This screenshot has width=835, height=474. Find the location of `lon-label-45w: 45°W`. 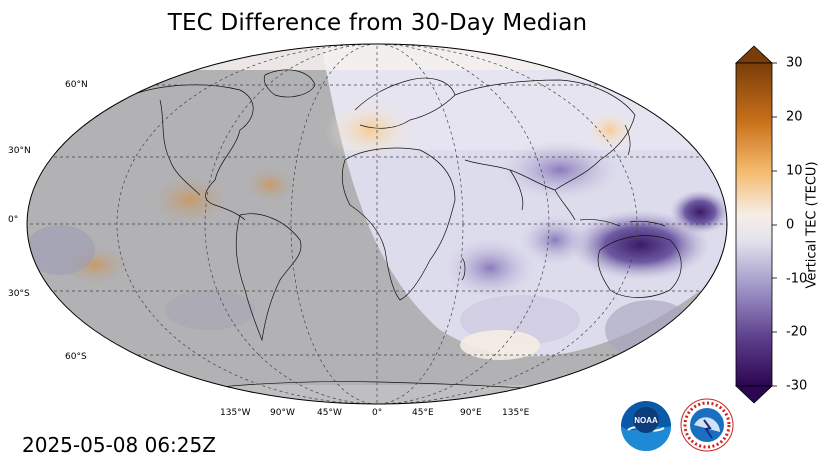

lon-label-45w: 45°W is located at coordinates (329, 413).